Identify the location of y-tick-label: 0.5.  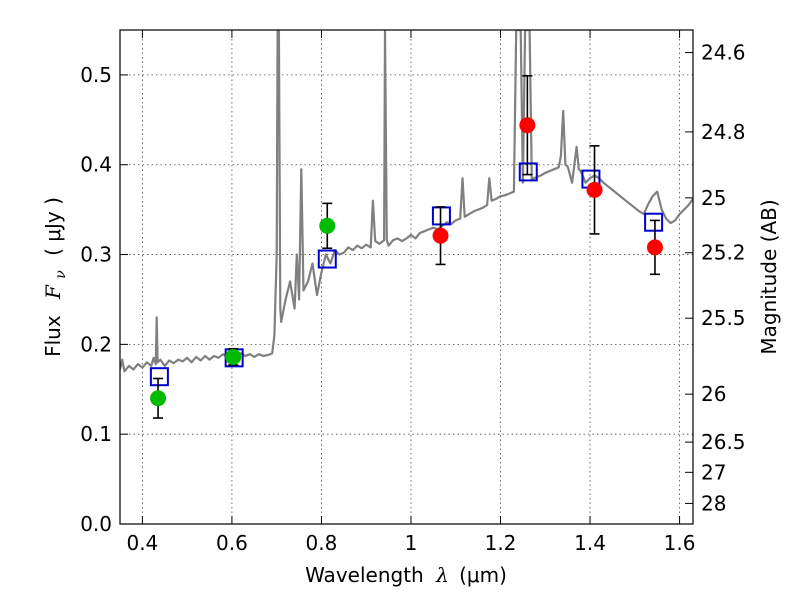
(96, 75).